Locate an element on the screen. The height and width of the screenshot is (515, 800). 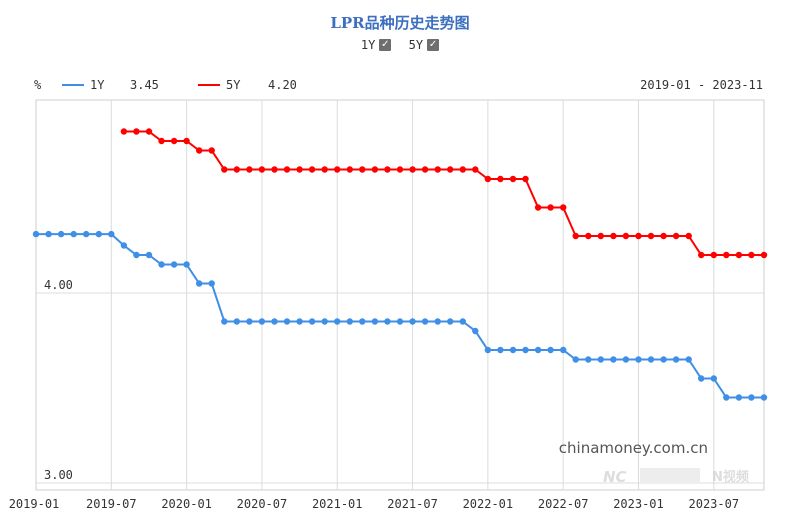
legend-5y: 5Y 4.20 is located at coordinates (247, 85).